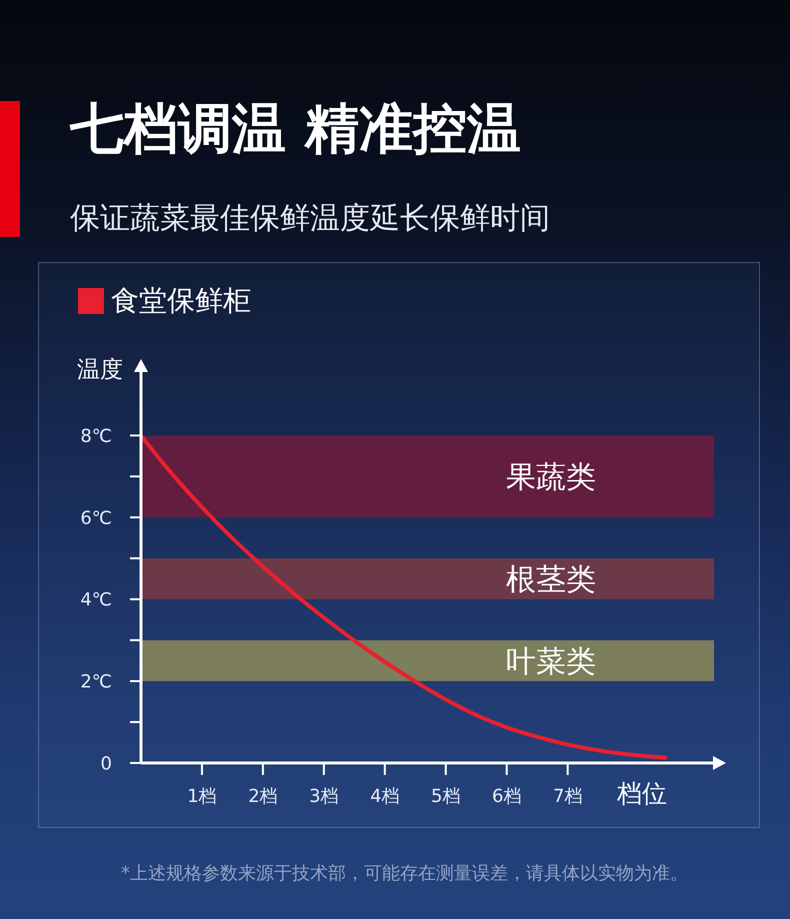 This screenshot has width=790, height=919. Describe the element at coordinates (96, 600) in the screenshot. I see `y-tick-label: 4℃` at that location.